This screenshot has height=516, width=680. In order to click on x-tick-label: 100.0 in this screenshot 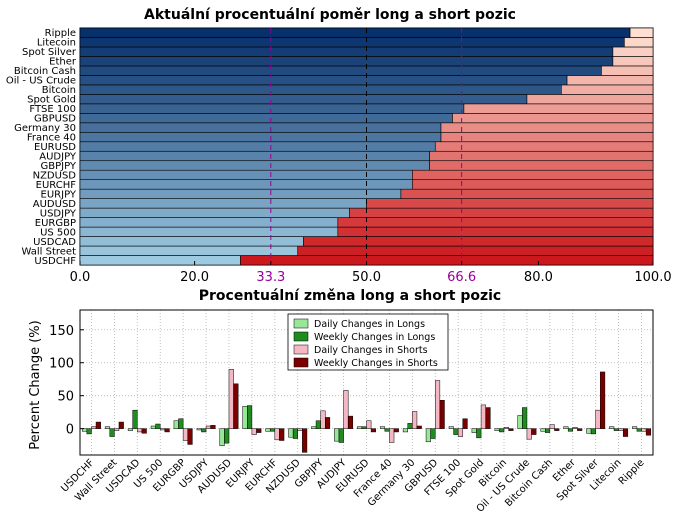, I will do `click(652, 277)`.